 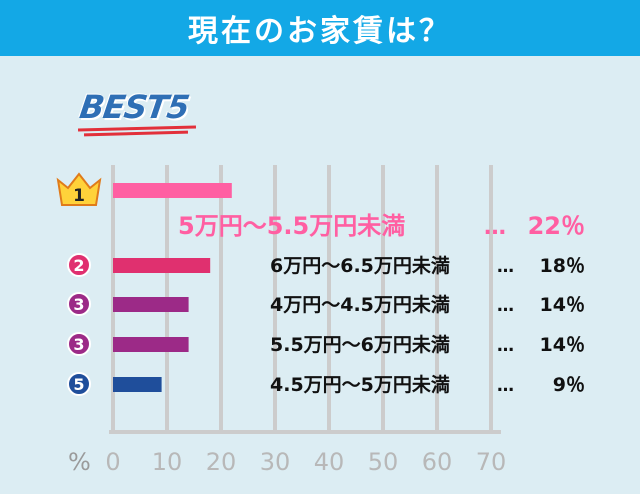 I want to click on data-label: 6万円～6.5万円未満, so click(x=360, y=265).